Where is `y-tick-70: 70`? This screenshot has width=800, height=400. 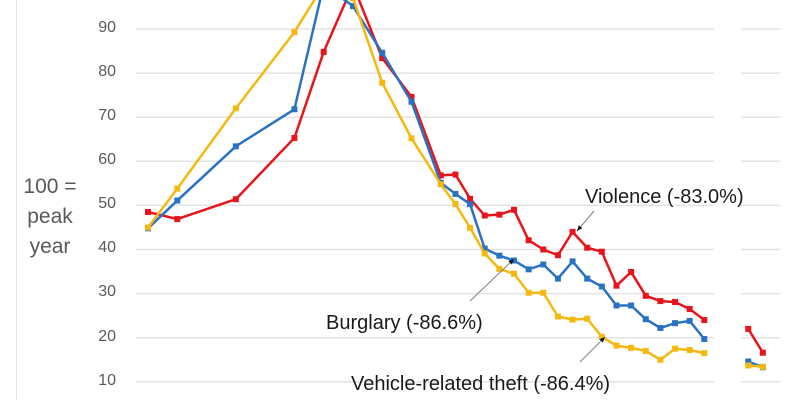
y-tick-70: 70 is located at coordinates (107, 115).